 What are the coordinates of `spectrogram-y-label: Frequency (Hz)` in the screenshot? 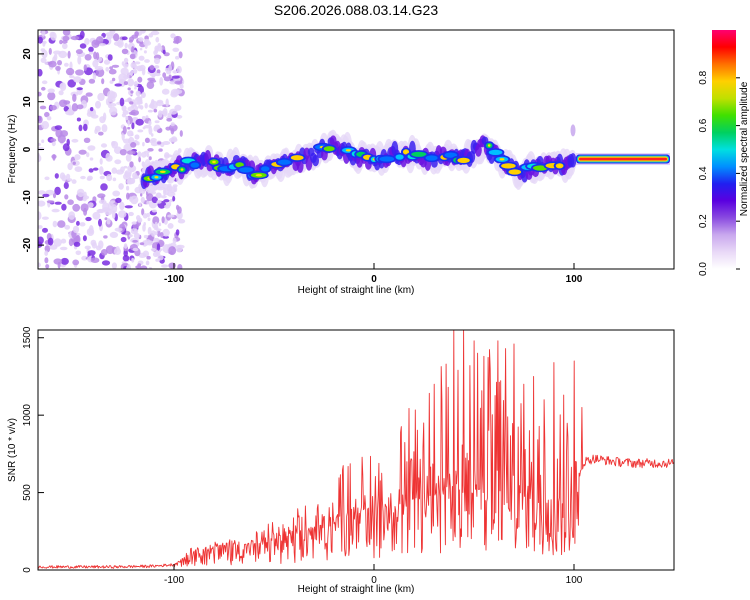 It's located at (12, 149).